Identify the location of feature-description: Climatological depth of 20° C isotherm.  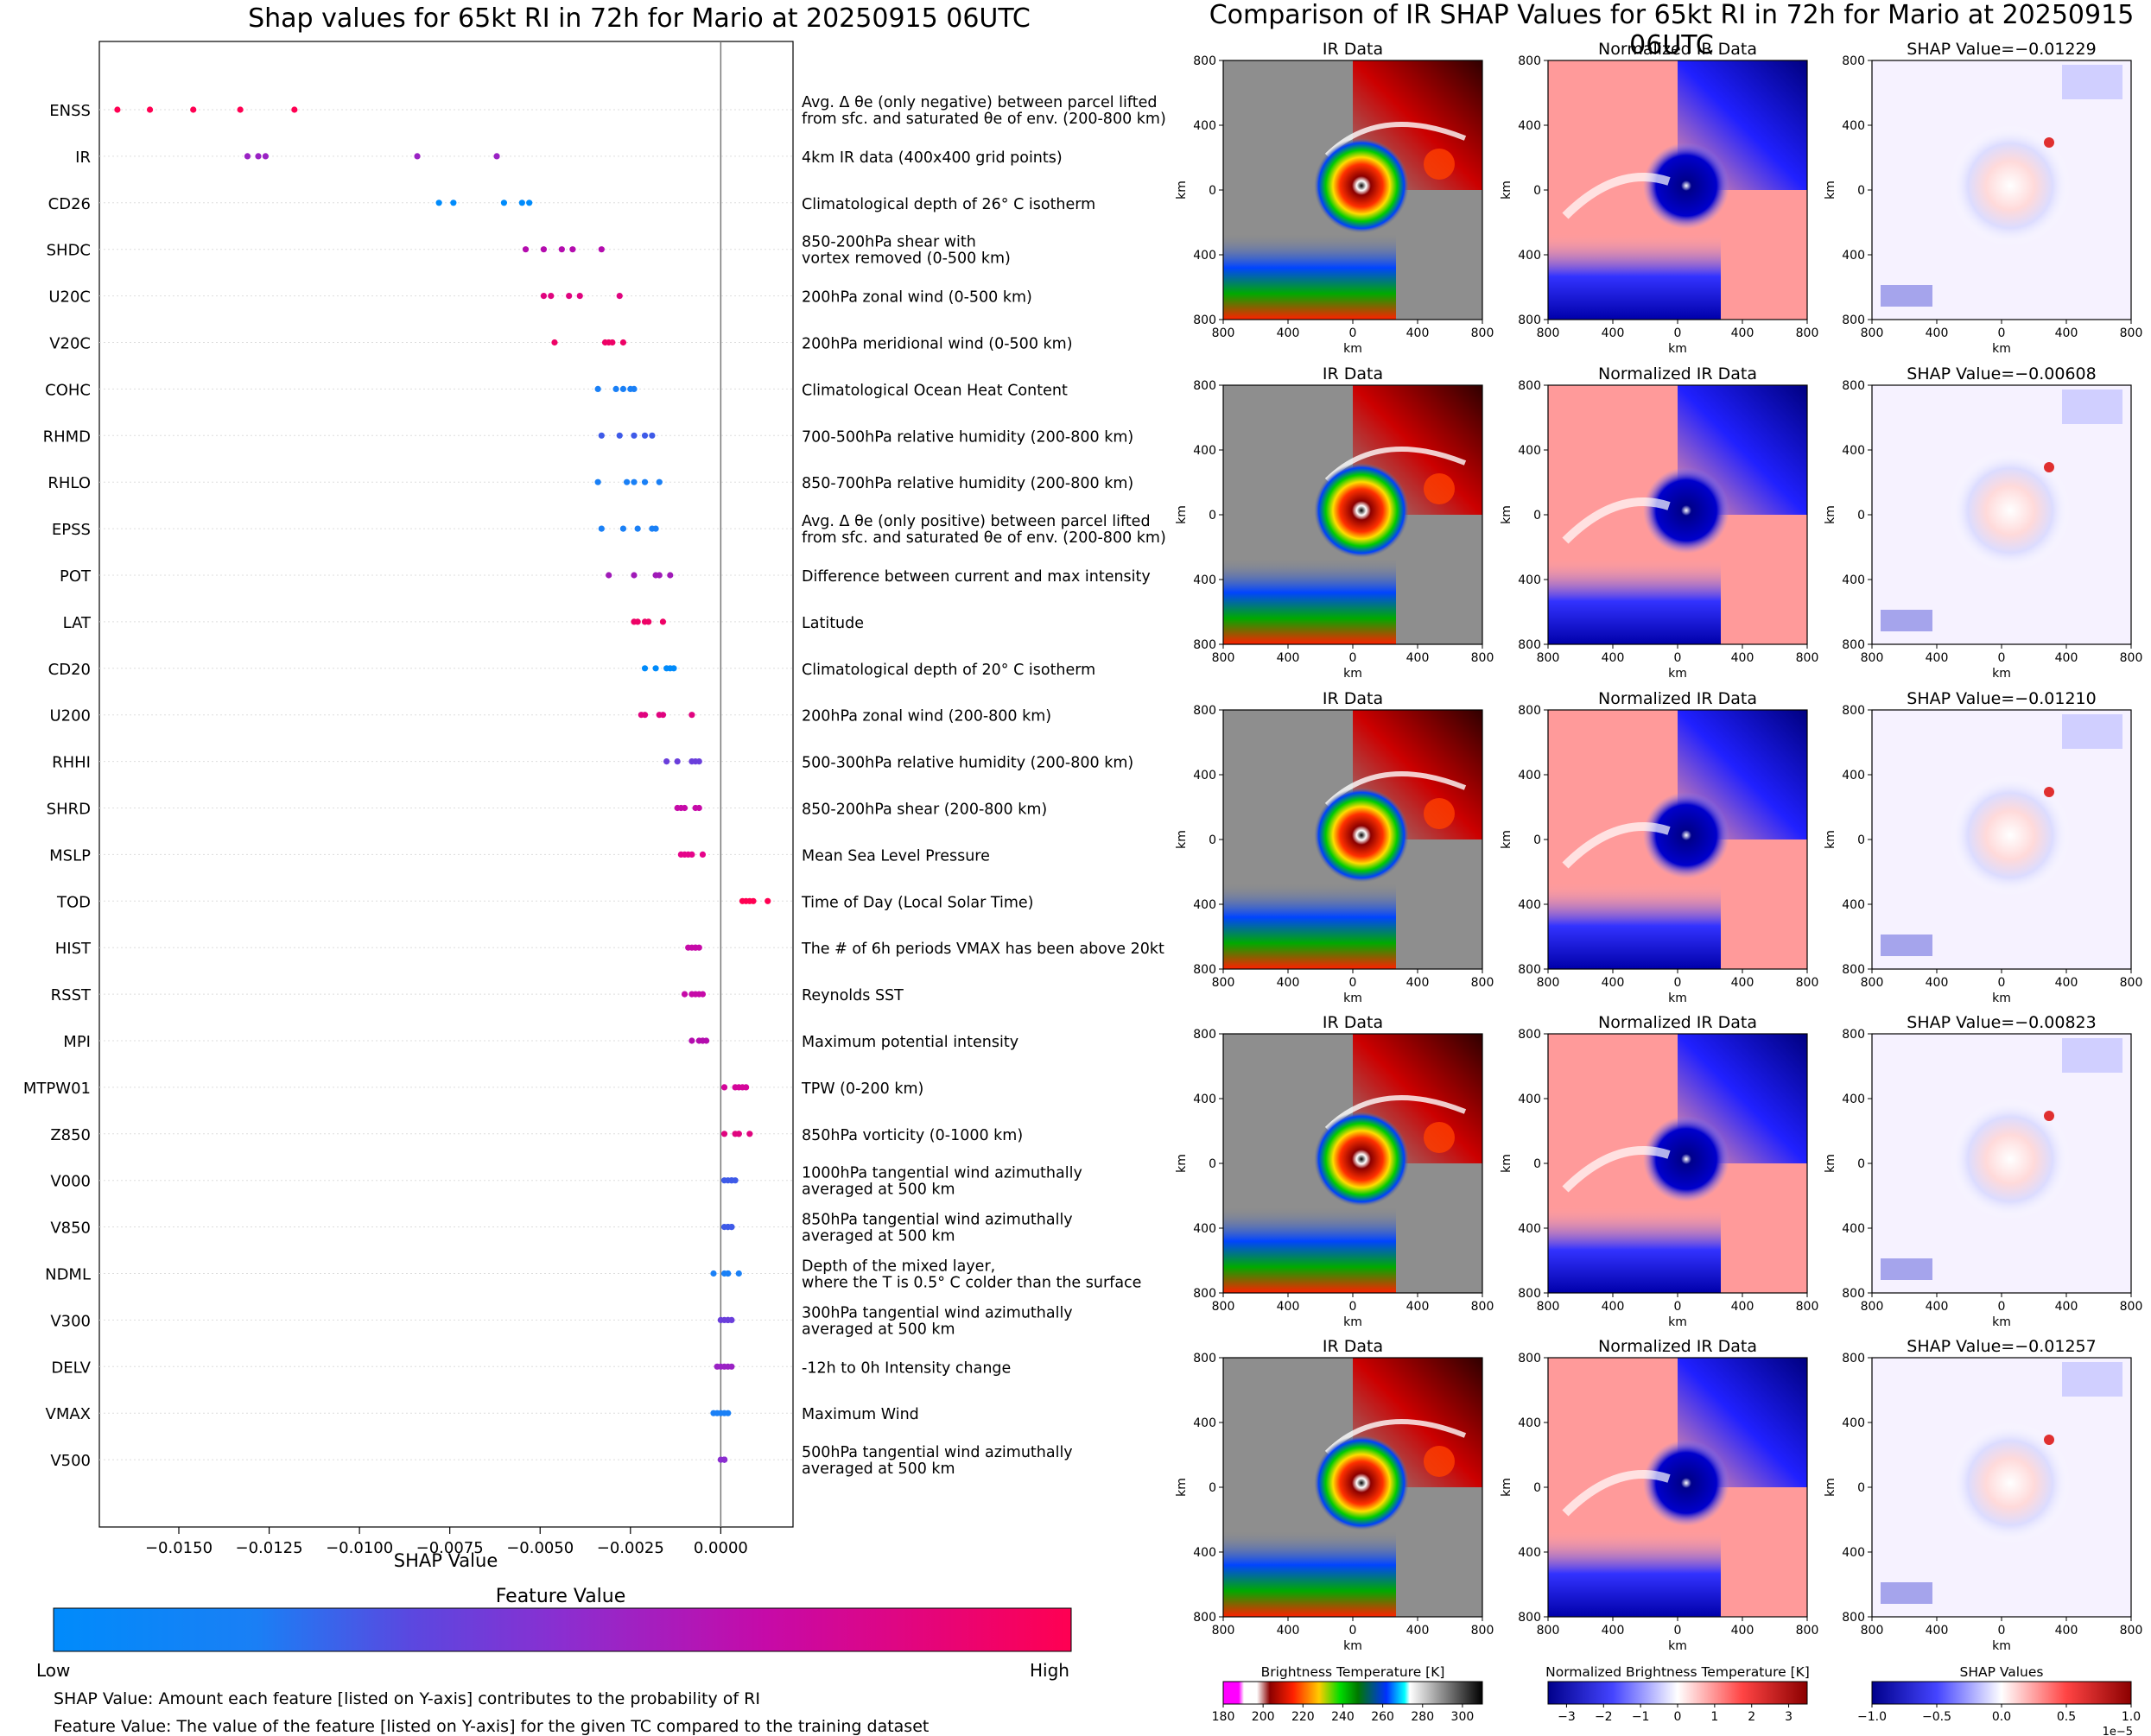
(948, 670).